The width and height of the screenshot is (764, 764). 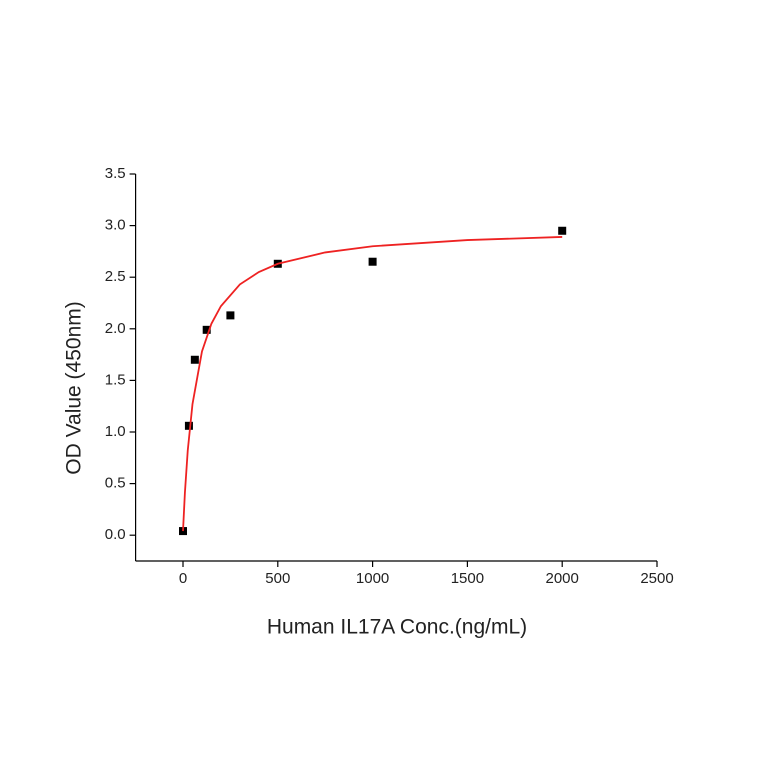 What do you see at coordinates (372, 578) in the screenshot?
I see `x-tick-label: 1000` at bounding box center [372, 578].